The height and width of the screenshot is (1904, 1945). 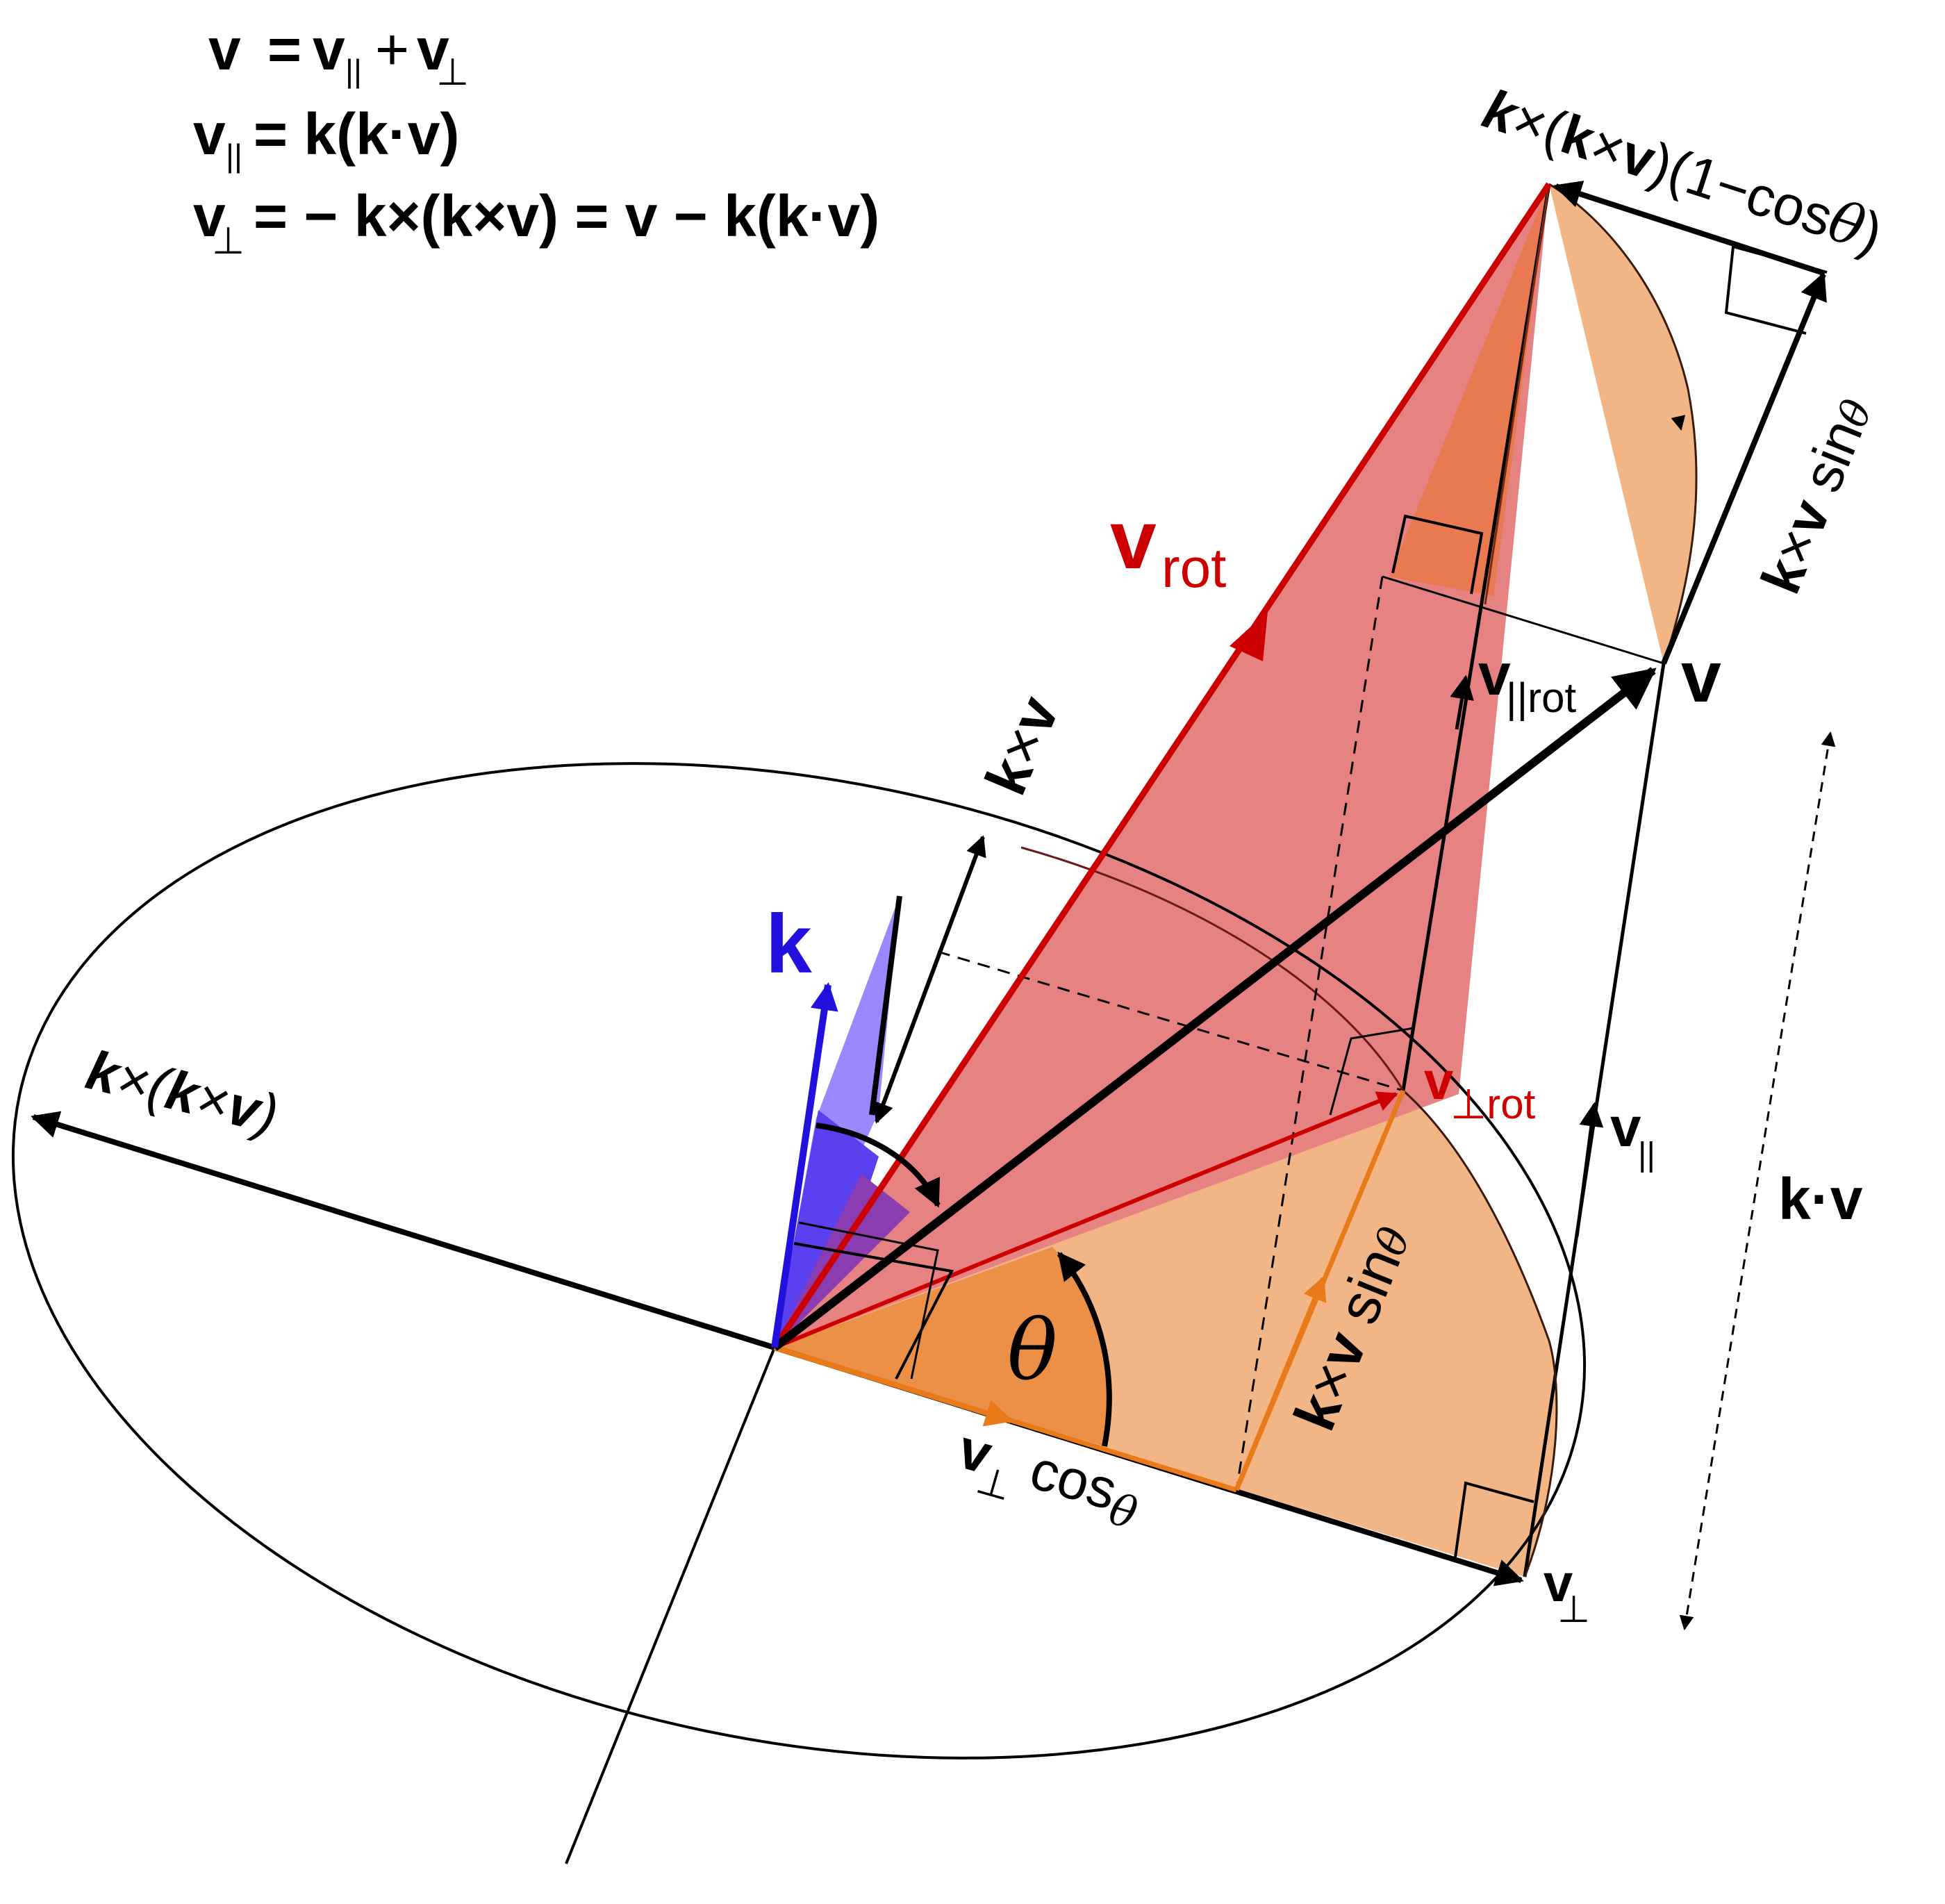 I want to click on k-cross-v-sin-upper-arrow, so click(x=1744, y=468).